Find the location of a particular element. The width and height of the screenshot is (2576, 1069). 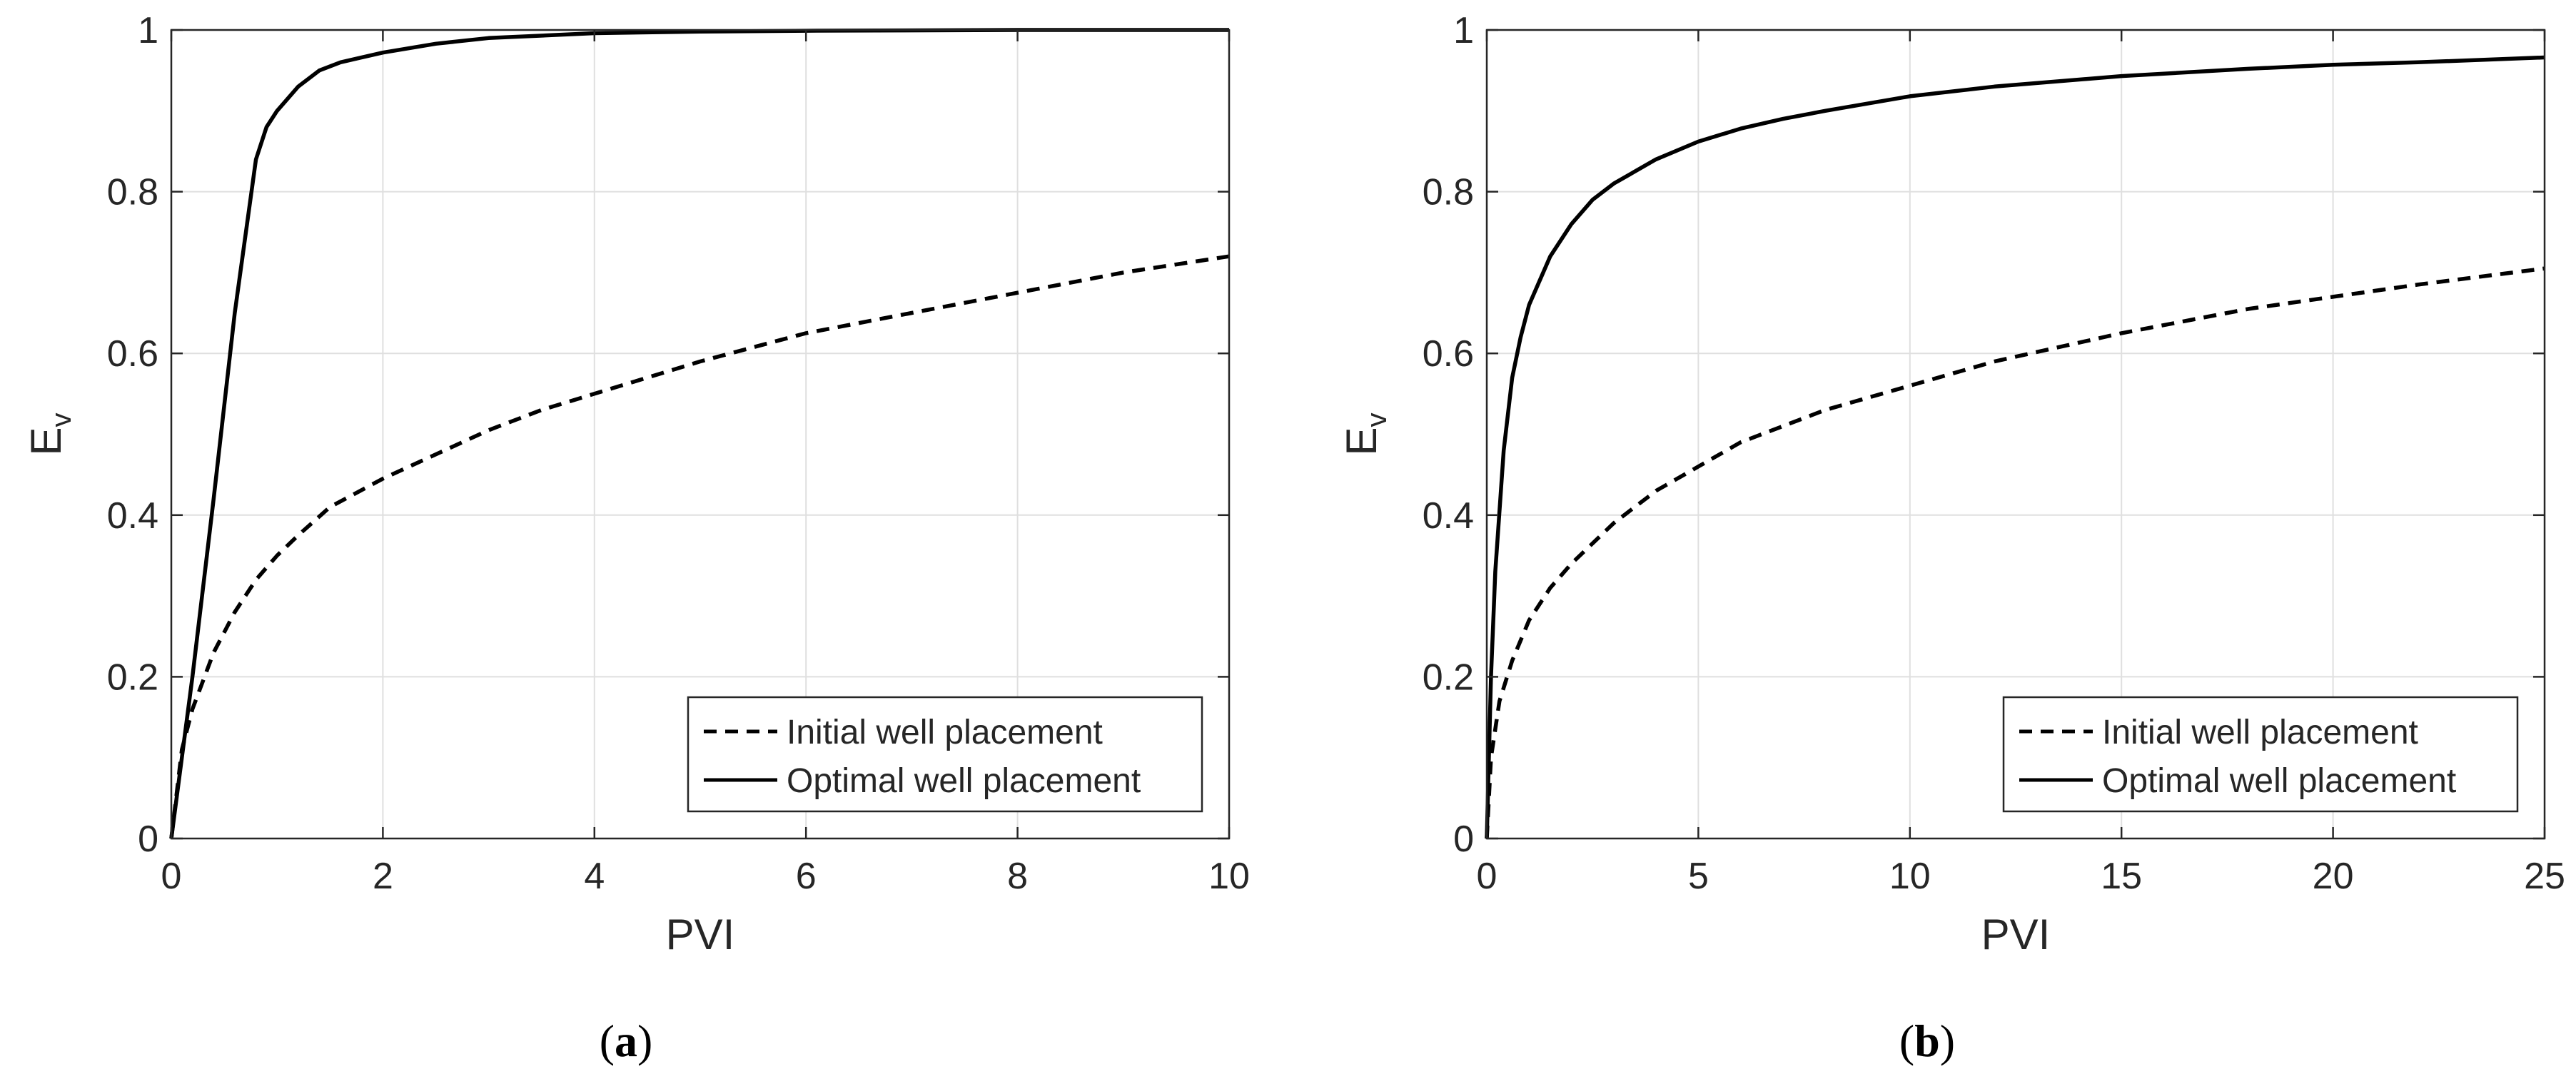

legend-label-optimal-b: Optimal well placement is located at coordinates (2279, 781).